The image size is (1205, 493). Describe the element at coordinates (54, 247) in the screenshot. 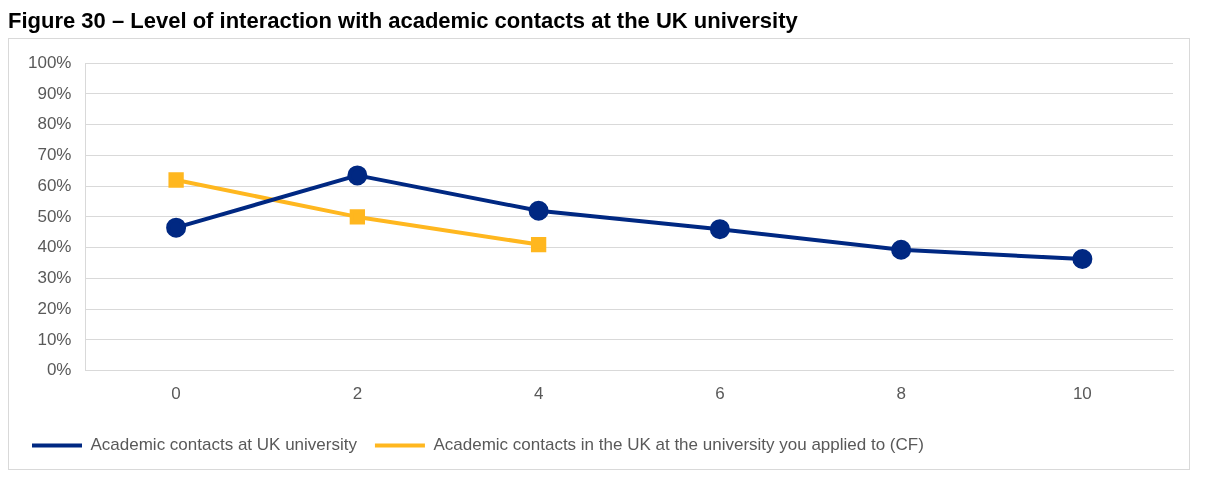

I see `y-tick-label: 40%` at that location.